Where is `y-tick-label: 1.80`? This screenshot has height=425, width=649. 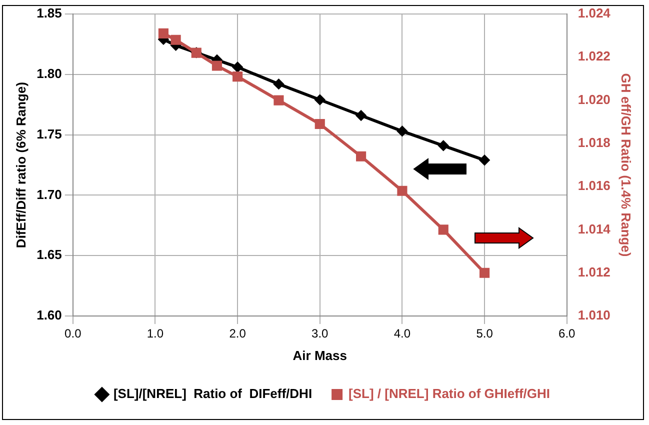 y-tick-label: 1.80 is located at coordinates (49, 73).